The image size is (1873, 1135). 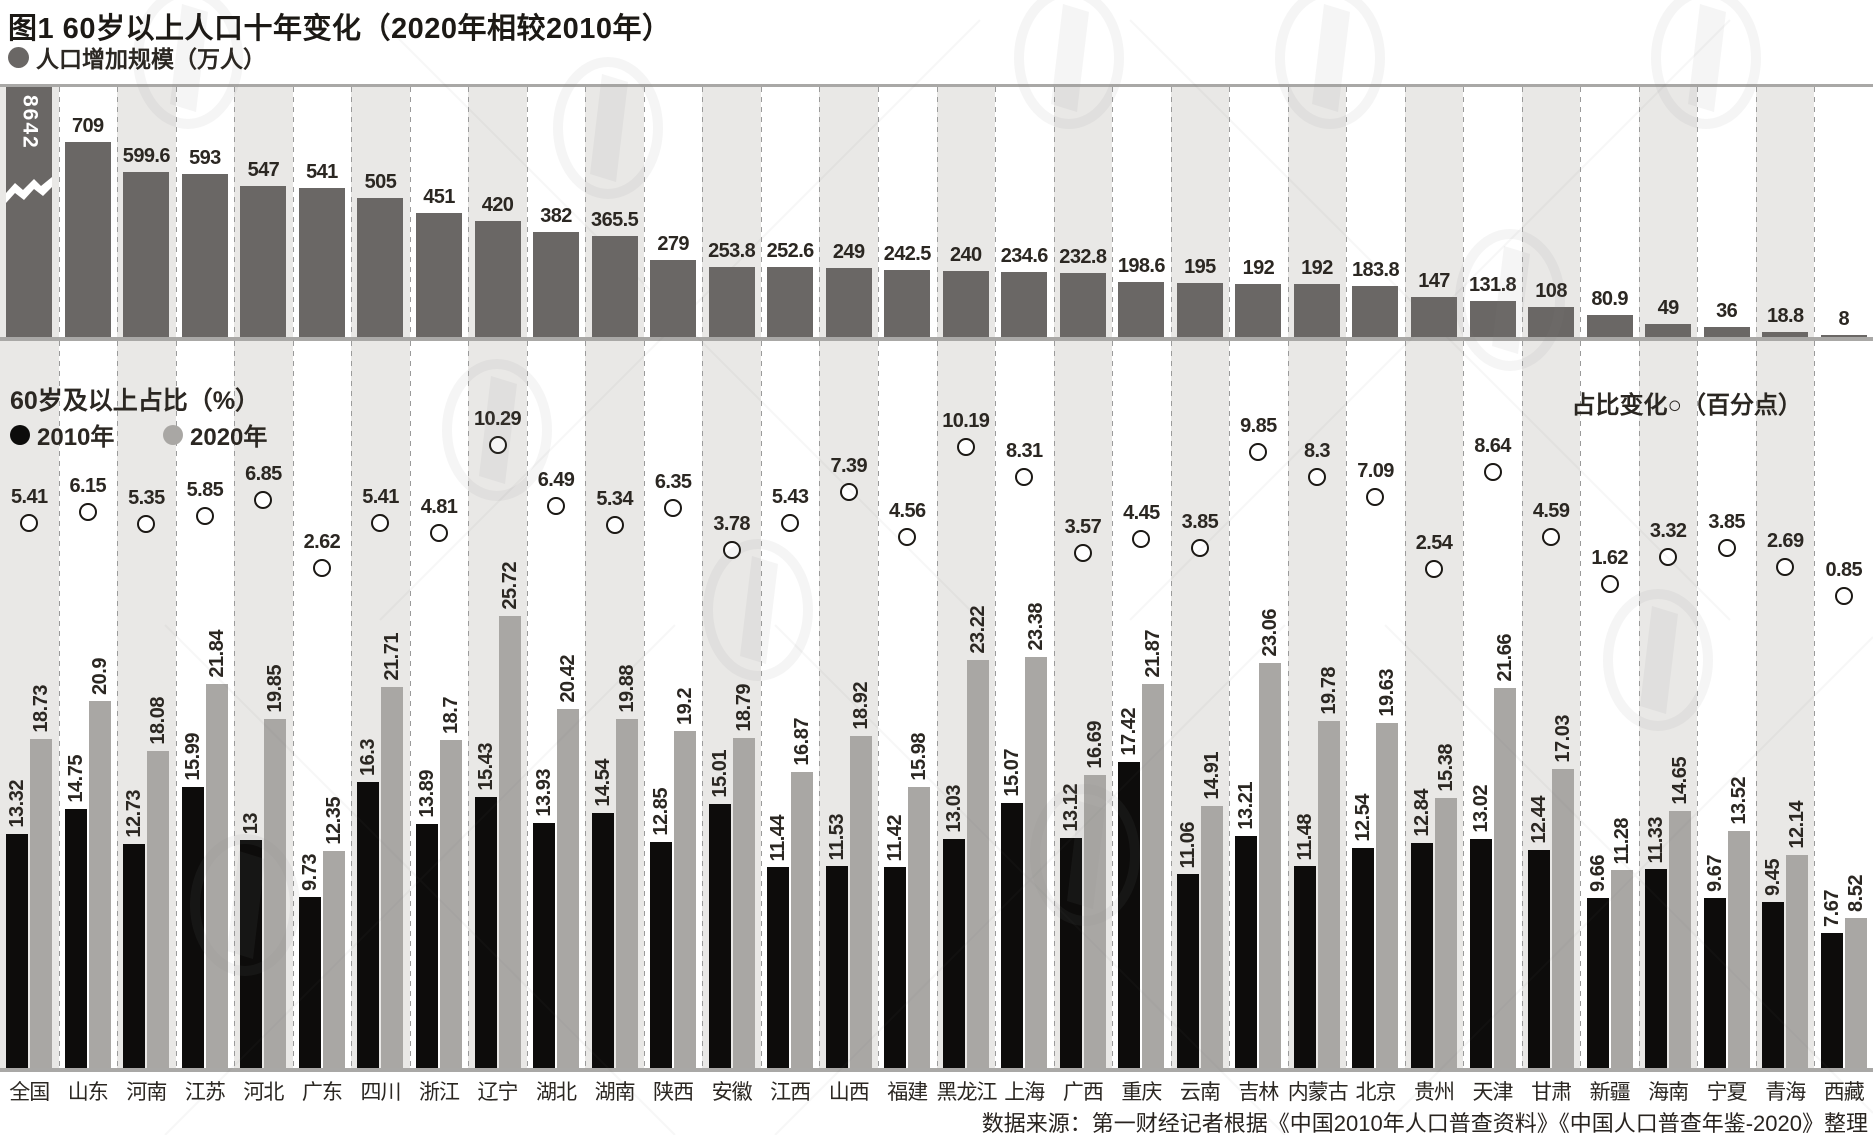 I want to click on value-label-2020: 8.52, so click(x=1855, y=893).